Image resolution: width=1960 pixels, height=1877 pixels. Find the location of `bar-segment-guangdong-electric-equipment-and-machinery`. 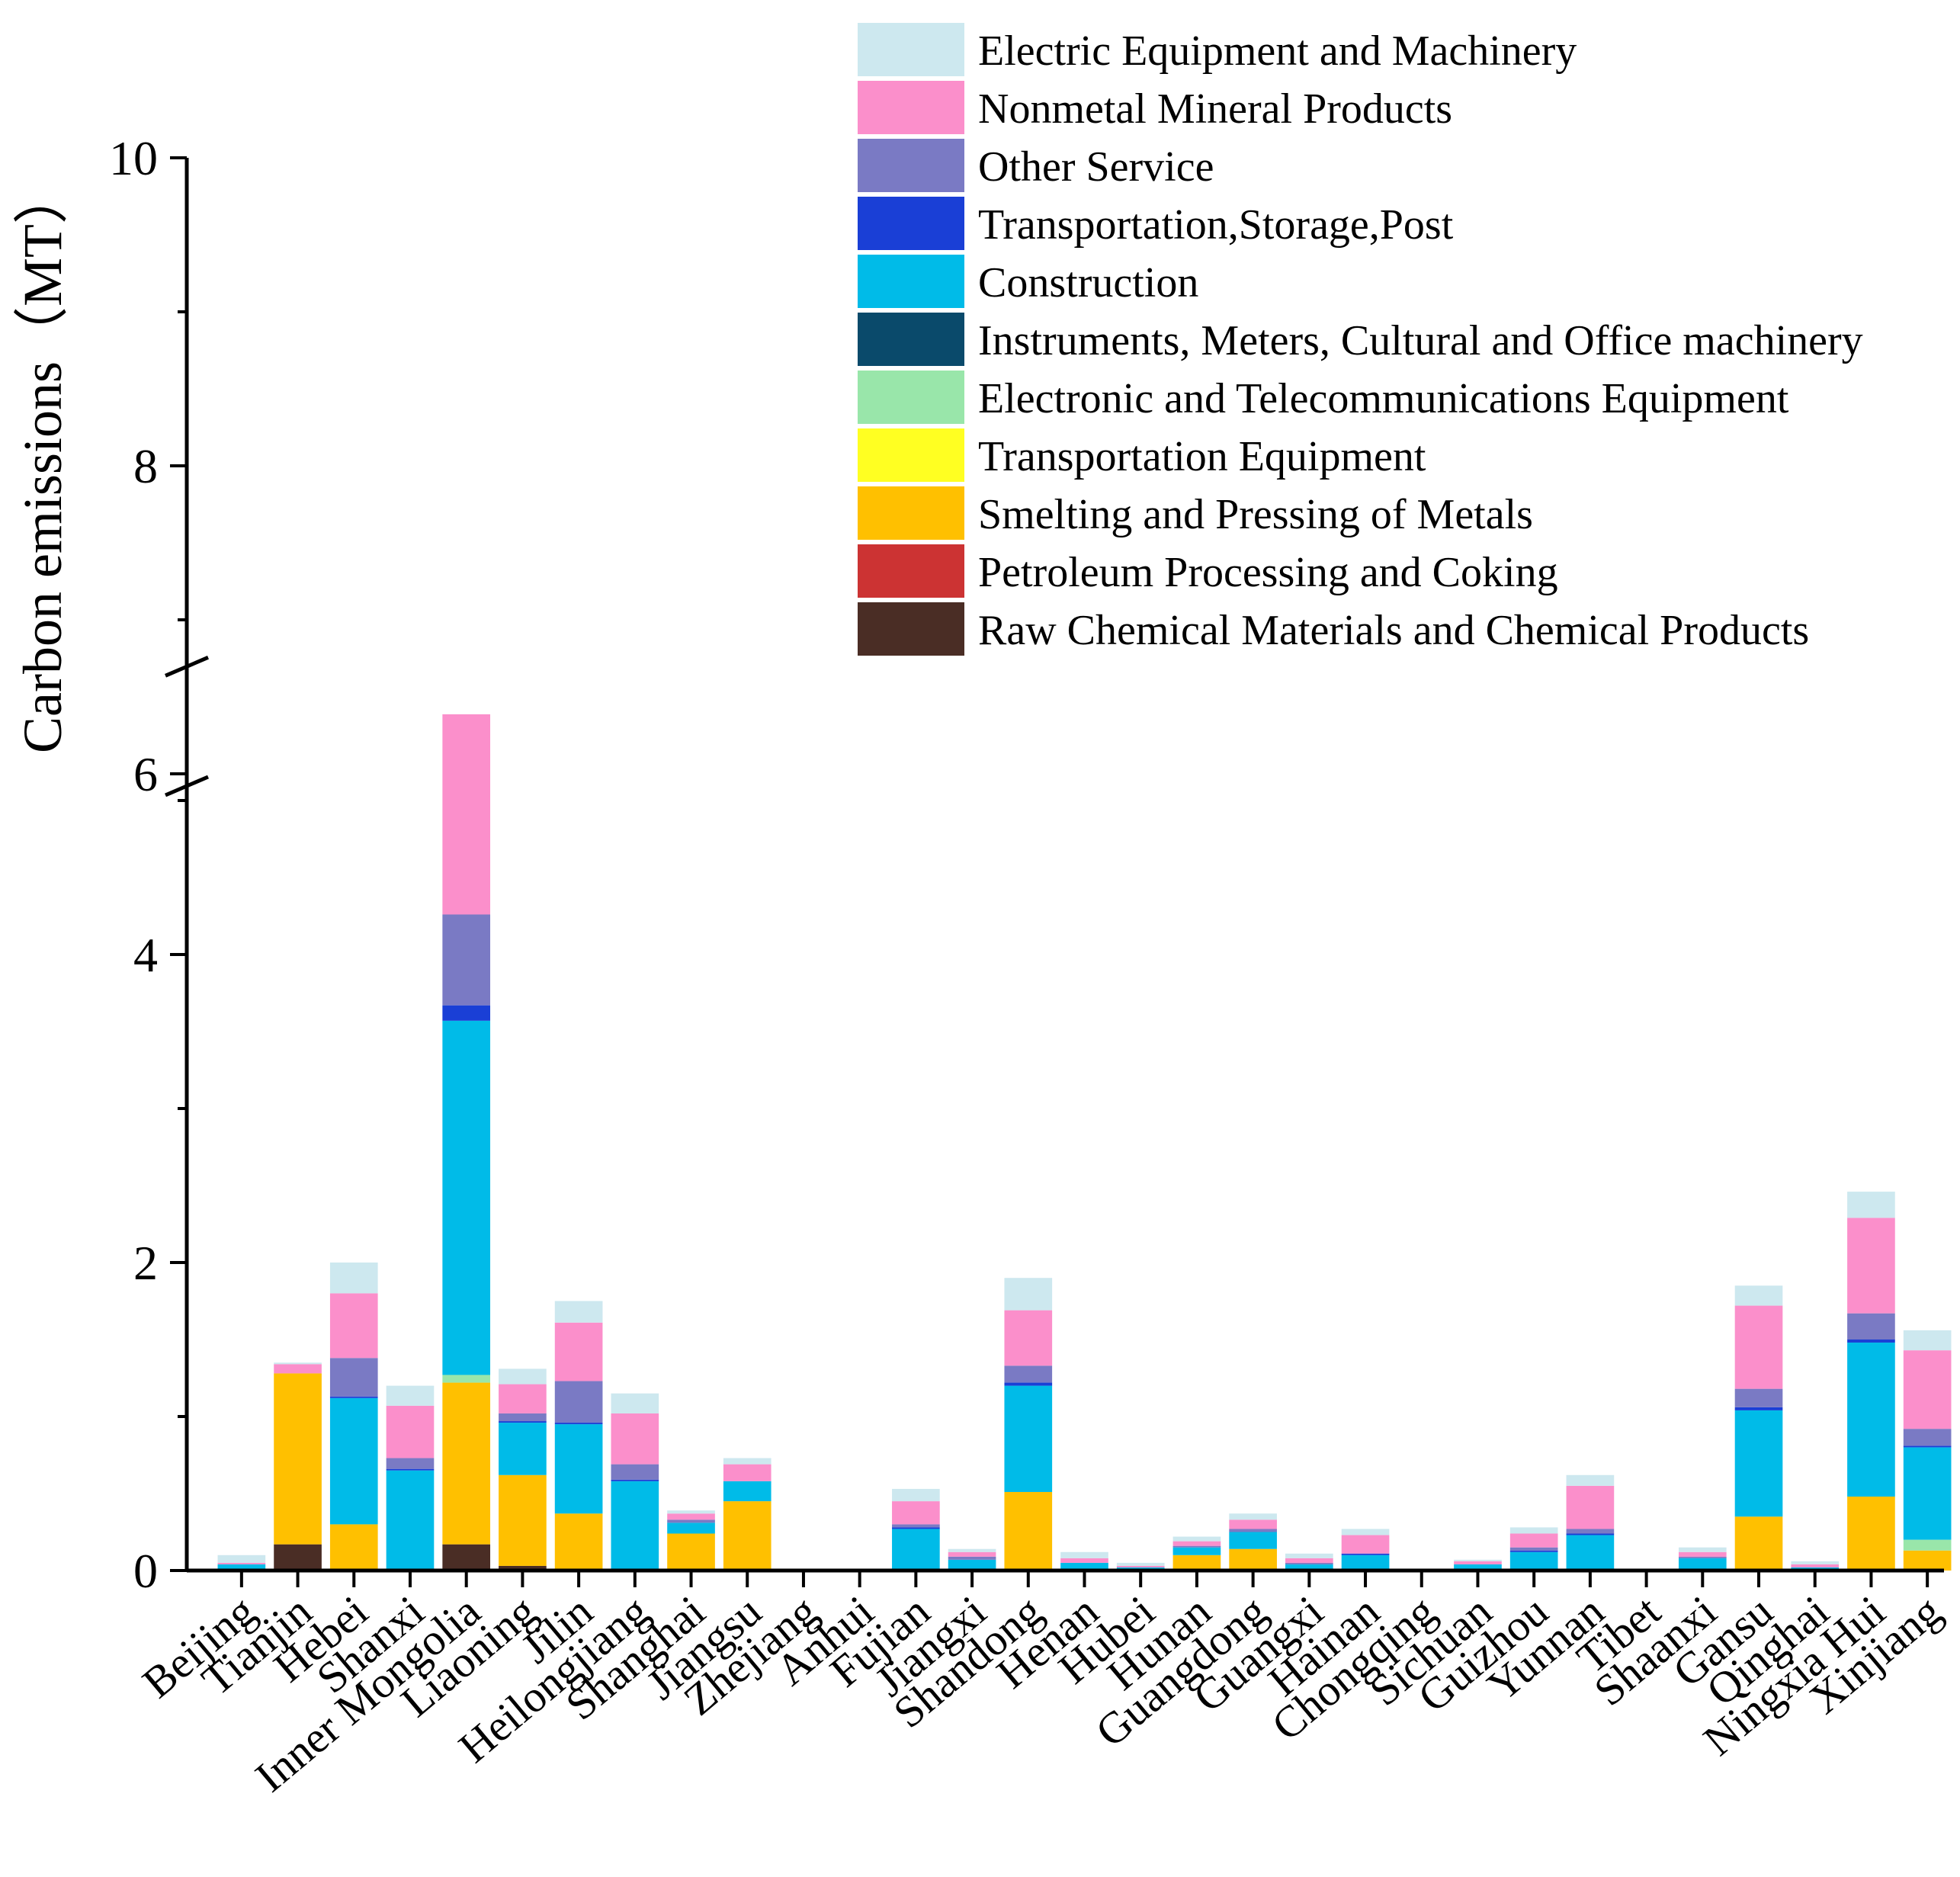

bar-segment-guangdong-electric-equipment-and-machinery is located at coordinates (1253, 1517).